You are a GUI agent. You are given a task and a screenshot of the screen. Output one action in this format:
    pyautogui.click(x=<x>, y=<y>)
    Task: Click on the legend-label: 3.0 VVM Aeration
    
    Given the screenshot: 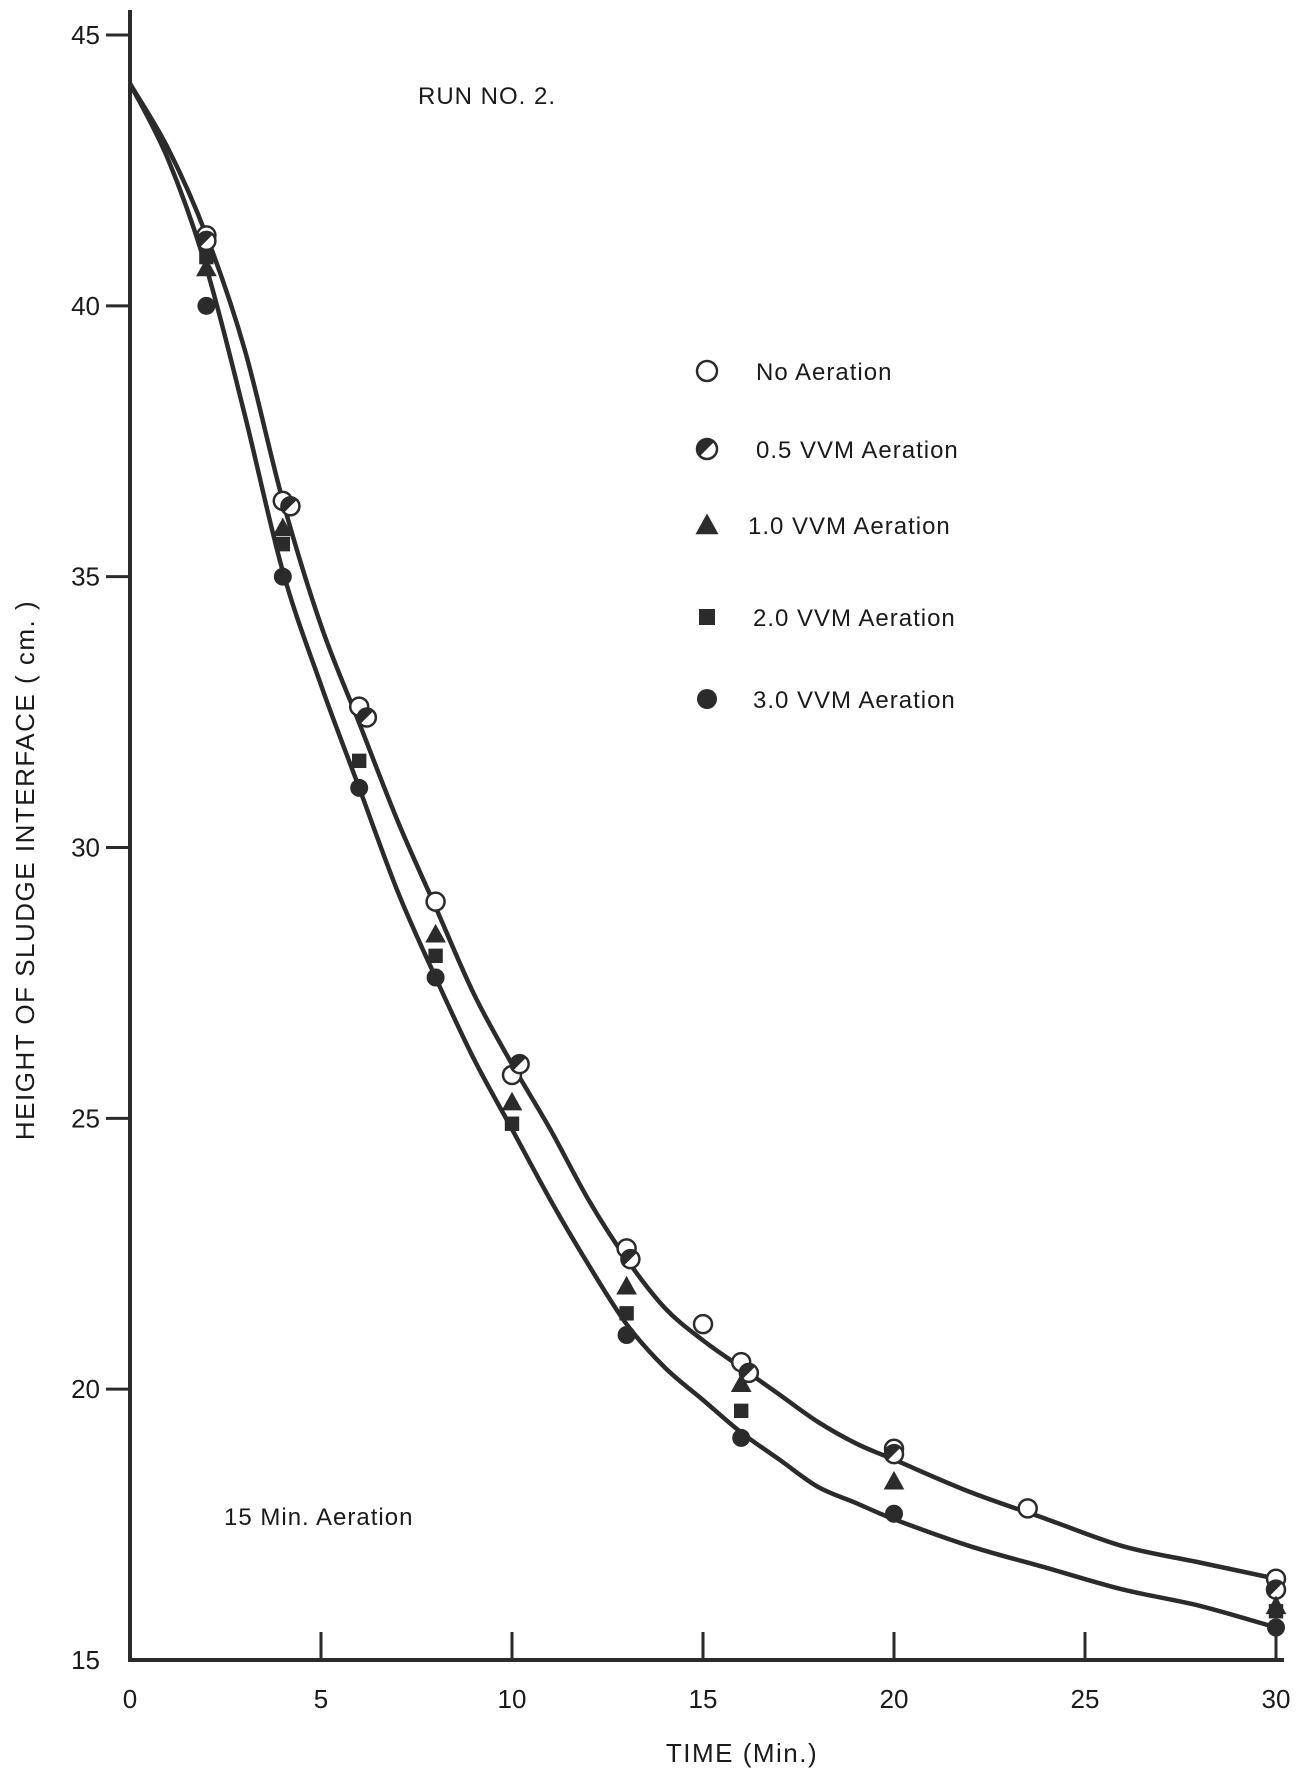 What is the action you would take?
    pyautogui.click(x=854, y=700)
    